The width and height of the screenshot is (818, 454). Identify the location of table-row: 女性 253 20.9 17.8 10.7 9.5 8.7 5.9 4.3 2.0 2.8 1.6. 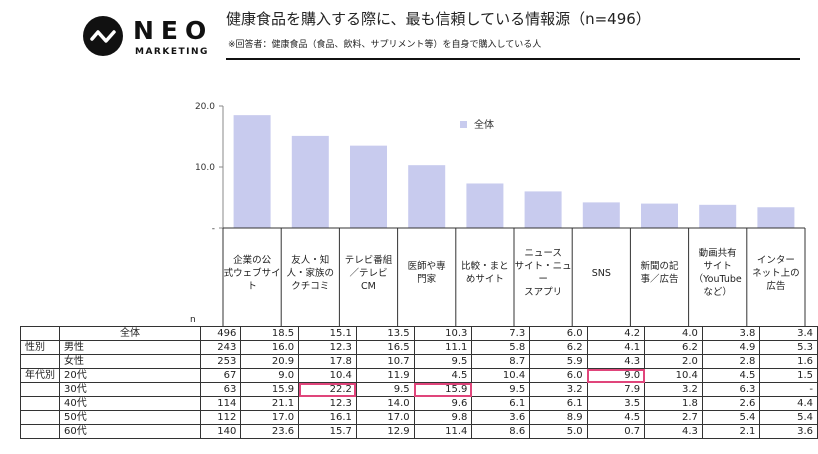
(419, 361).